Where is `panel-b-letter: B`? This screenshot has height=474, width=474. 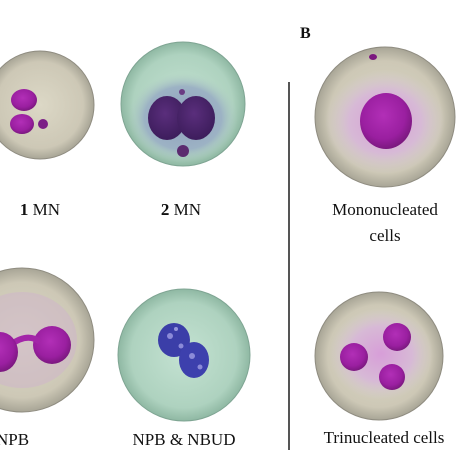 panel-b-letter: B is located at coordinates (305, 33).